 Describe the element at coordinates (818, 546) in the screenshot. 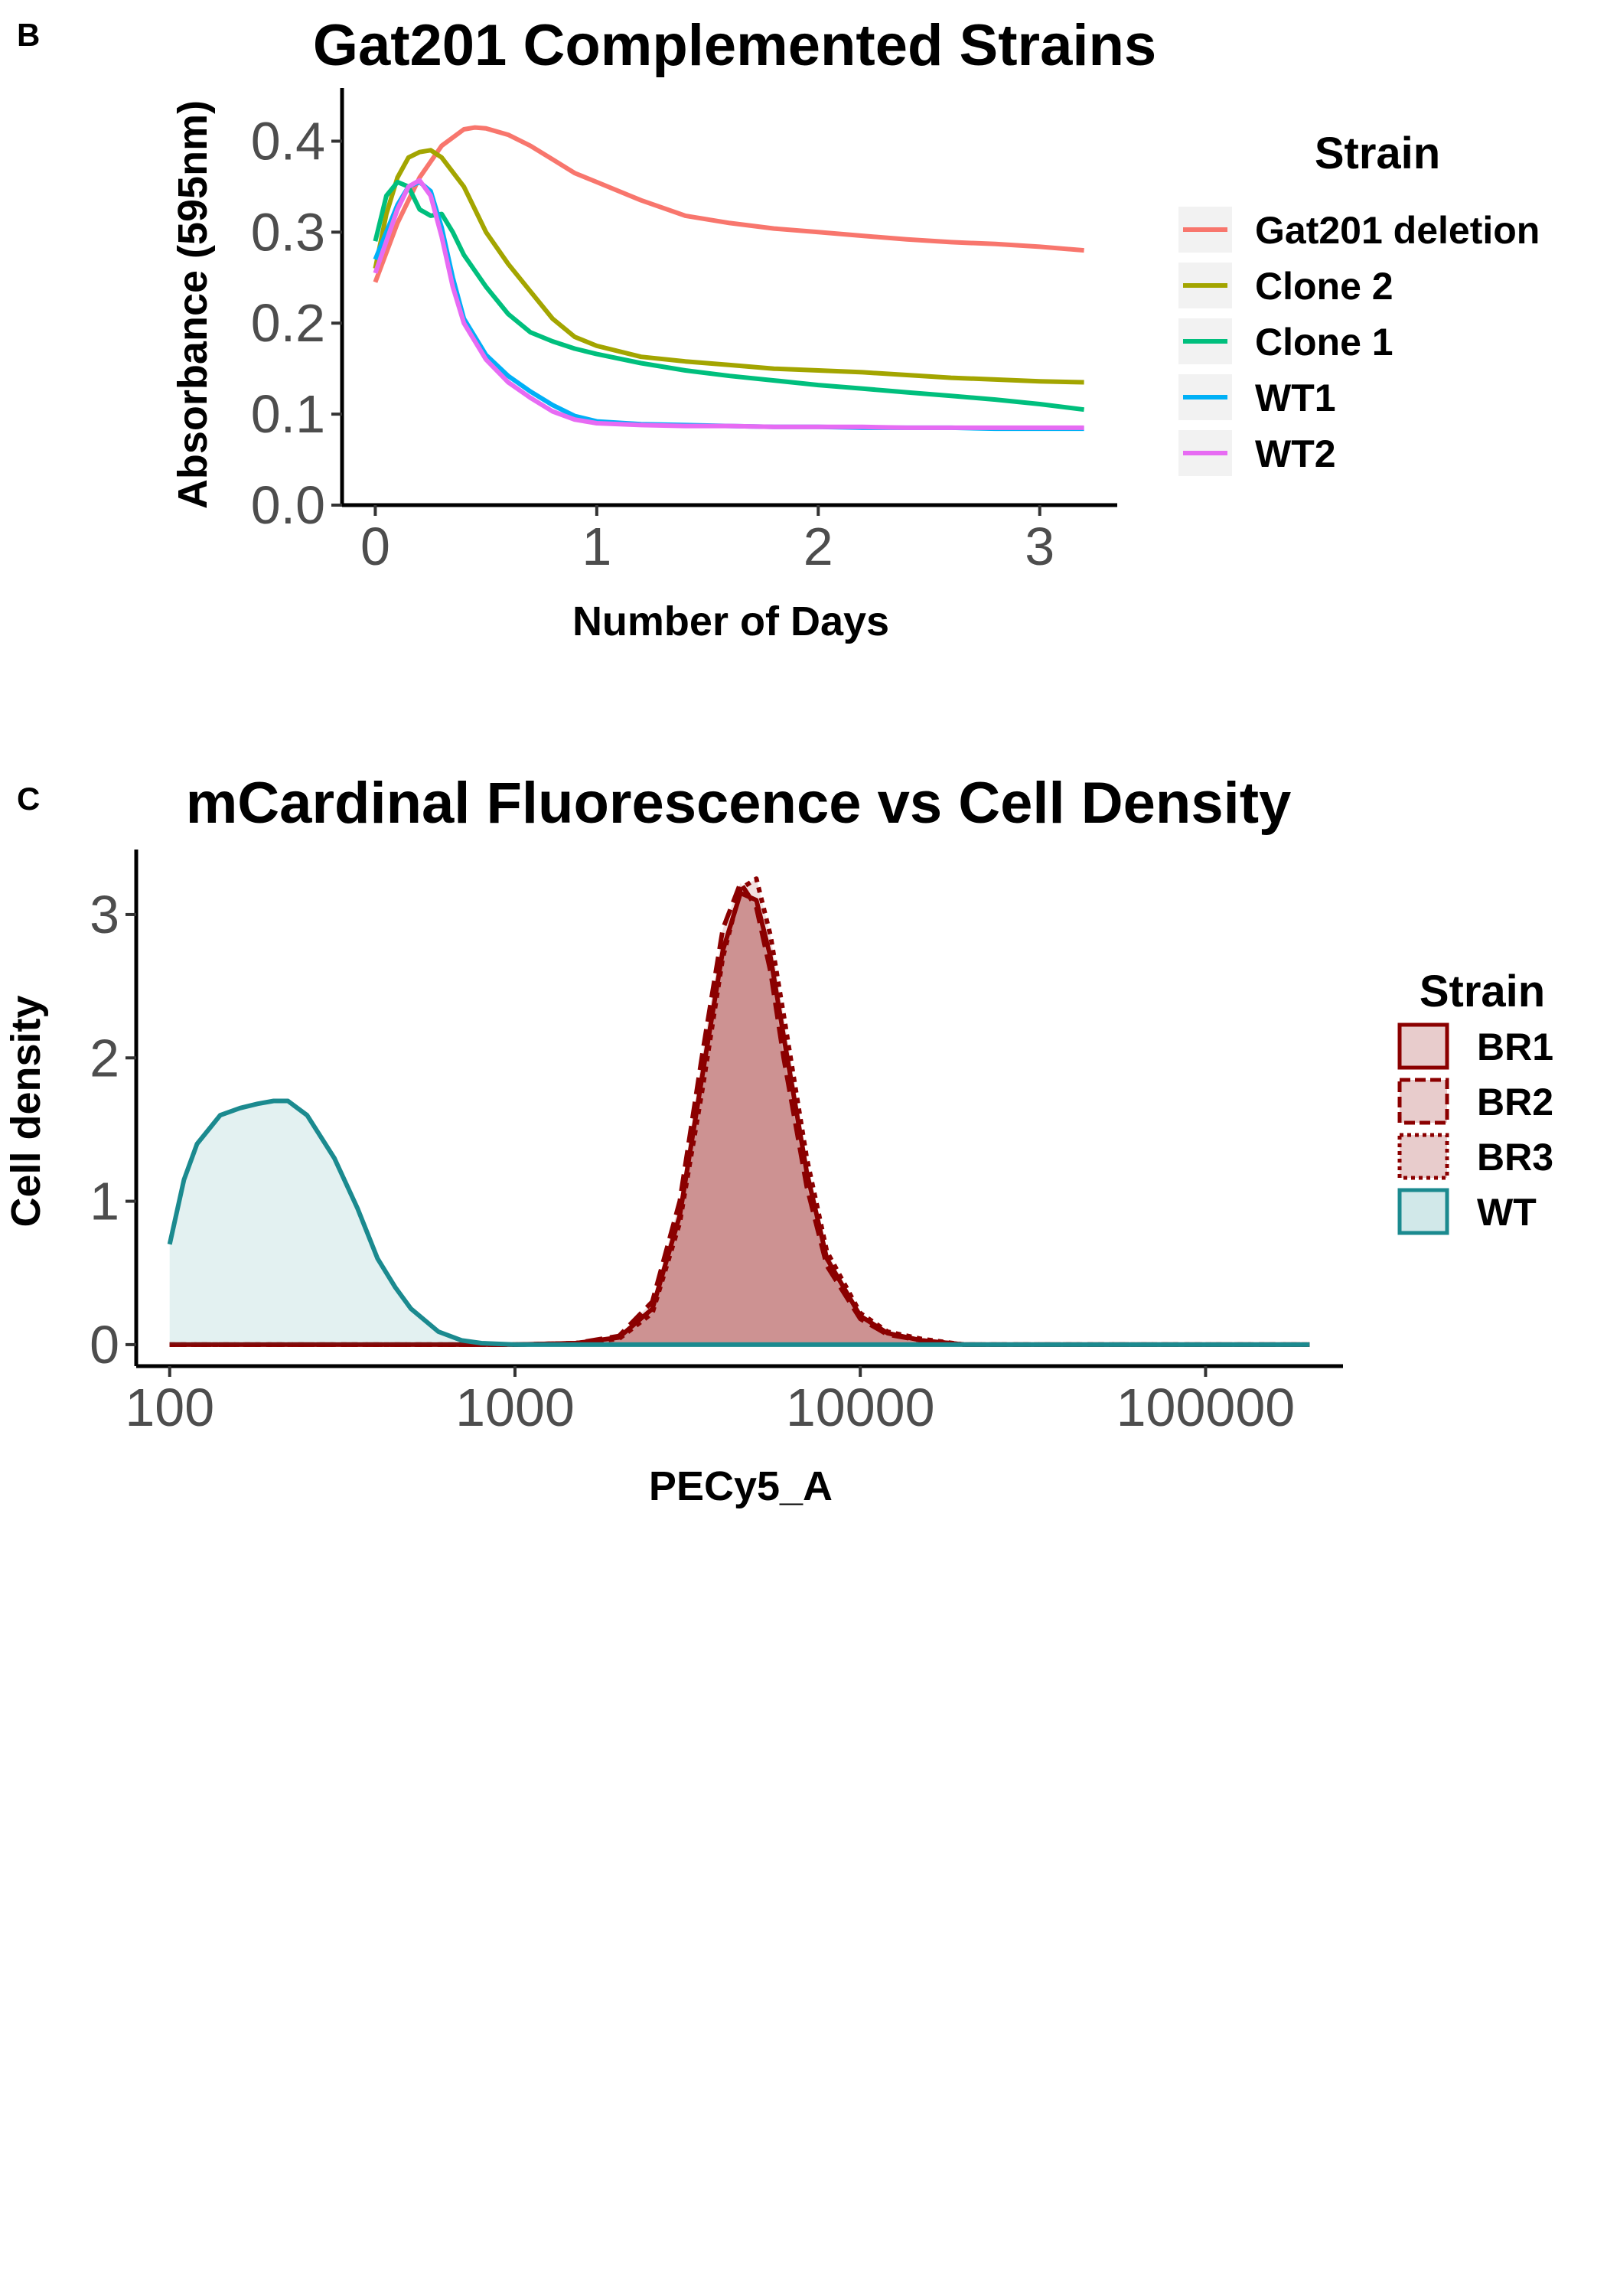

I see `x-tick-label: 2` at that location.